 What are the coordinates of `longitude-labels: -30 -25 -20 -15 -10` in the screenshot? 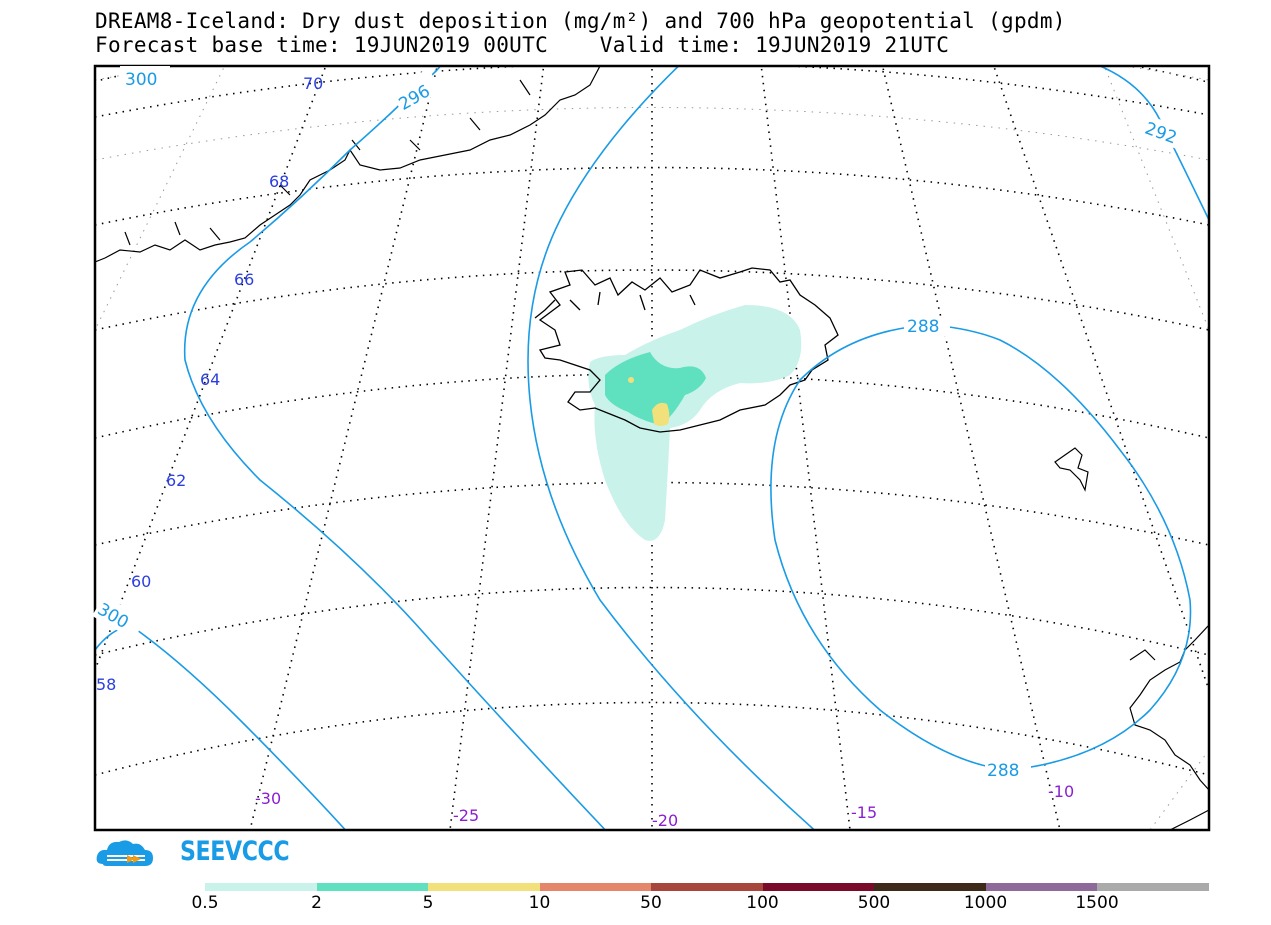 It's located at (664, 806).